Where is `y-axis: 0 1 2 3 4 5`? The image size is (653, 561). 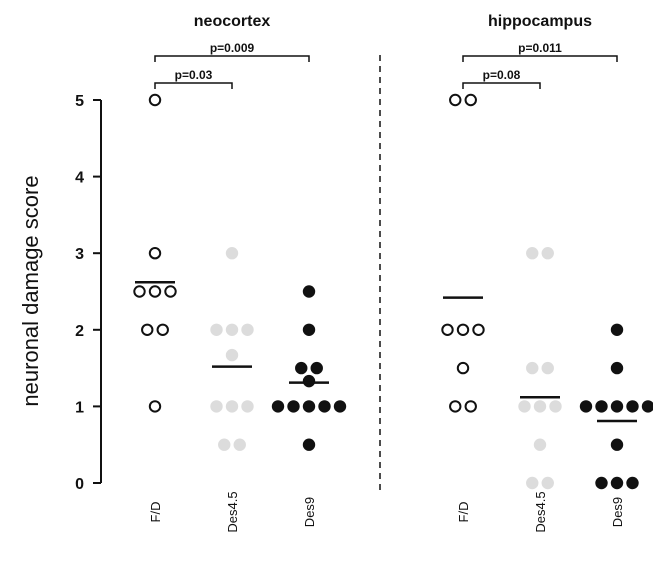 y-axis: 0 1 2 3 4 5 is located at coordinates (88, 293).